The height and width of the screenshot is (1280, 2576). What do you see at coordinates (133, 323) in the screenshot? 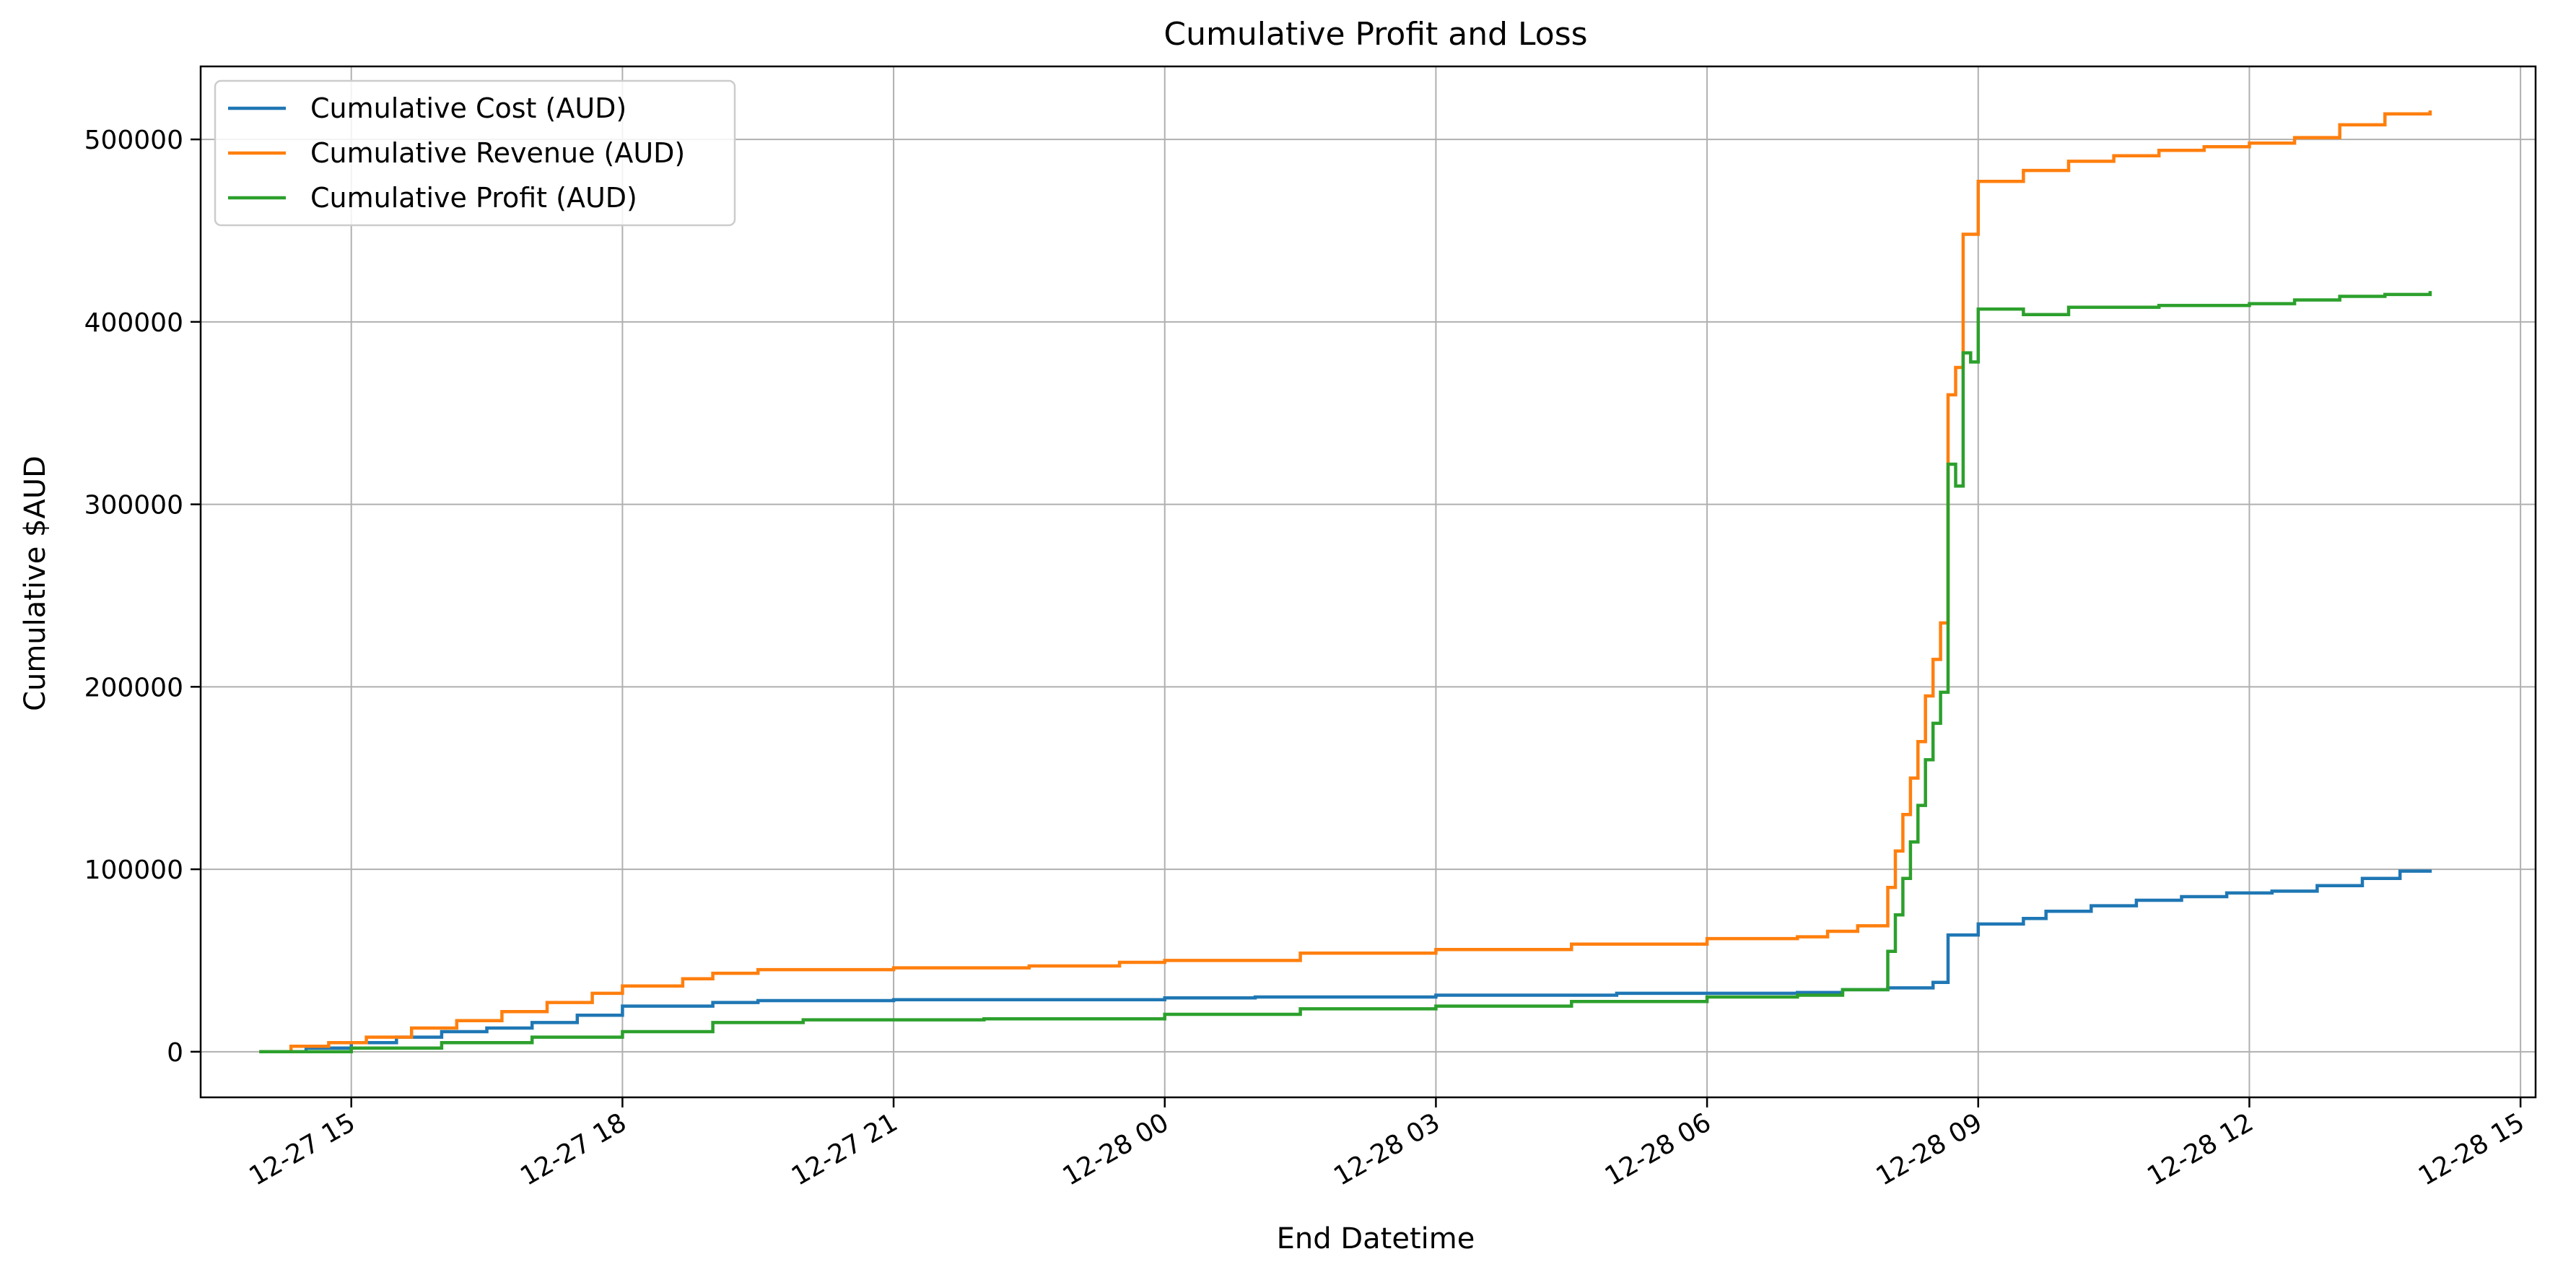
I see `y-tick-label: 400000` at bounding box center [133, 323].